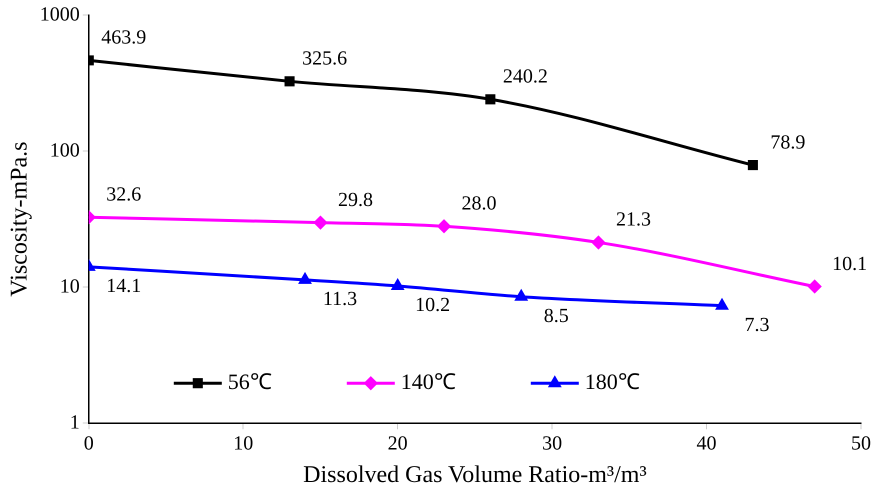 This screenshot has height=492, width=889. Describe the element at coordinates (124, 195) in the screenshot. I see `data-label: 32.6` at that location.